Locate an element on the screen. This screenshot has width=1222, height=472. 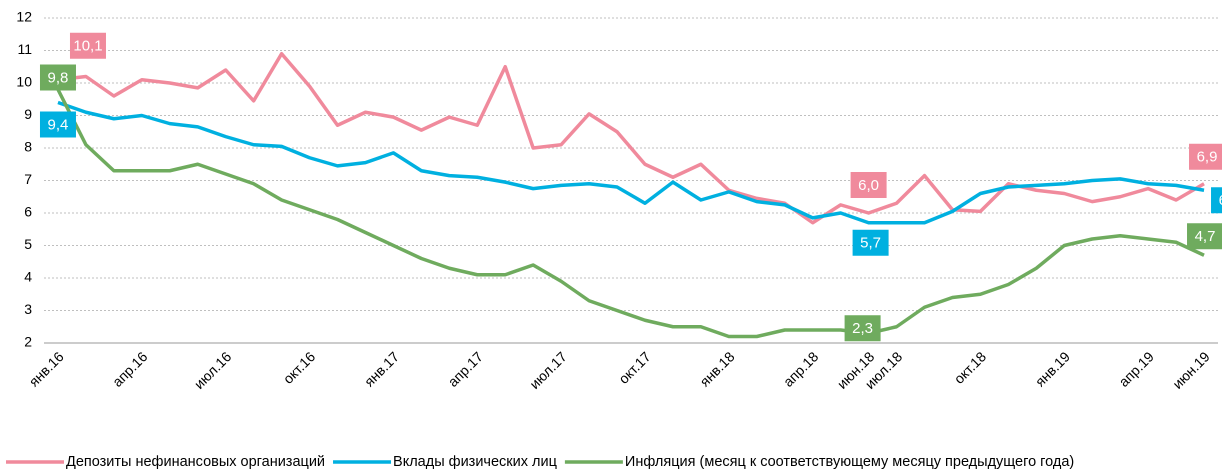
legend-label: Депозиты нефинансовых организаций is located at coordinates (195, 462).